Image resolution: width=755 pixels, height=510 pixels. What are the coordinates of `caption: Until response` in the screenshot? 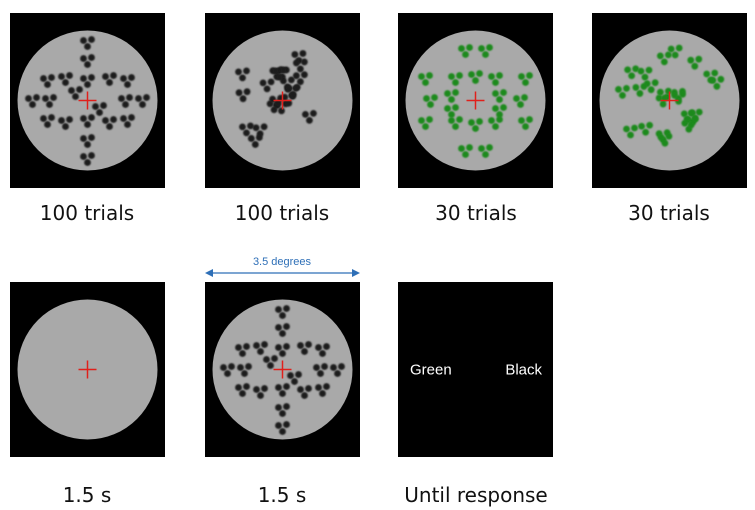 It's located at (475, 495).